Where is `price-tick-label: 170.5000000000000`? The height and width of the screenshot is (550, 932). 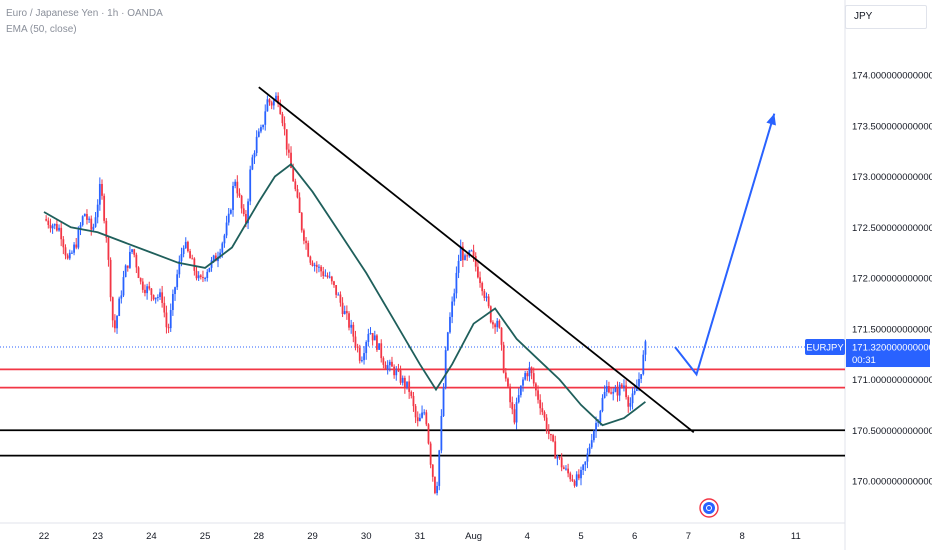
price-tick-label: 170.5000000000000 is located at coordinates (892, 431).